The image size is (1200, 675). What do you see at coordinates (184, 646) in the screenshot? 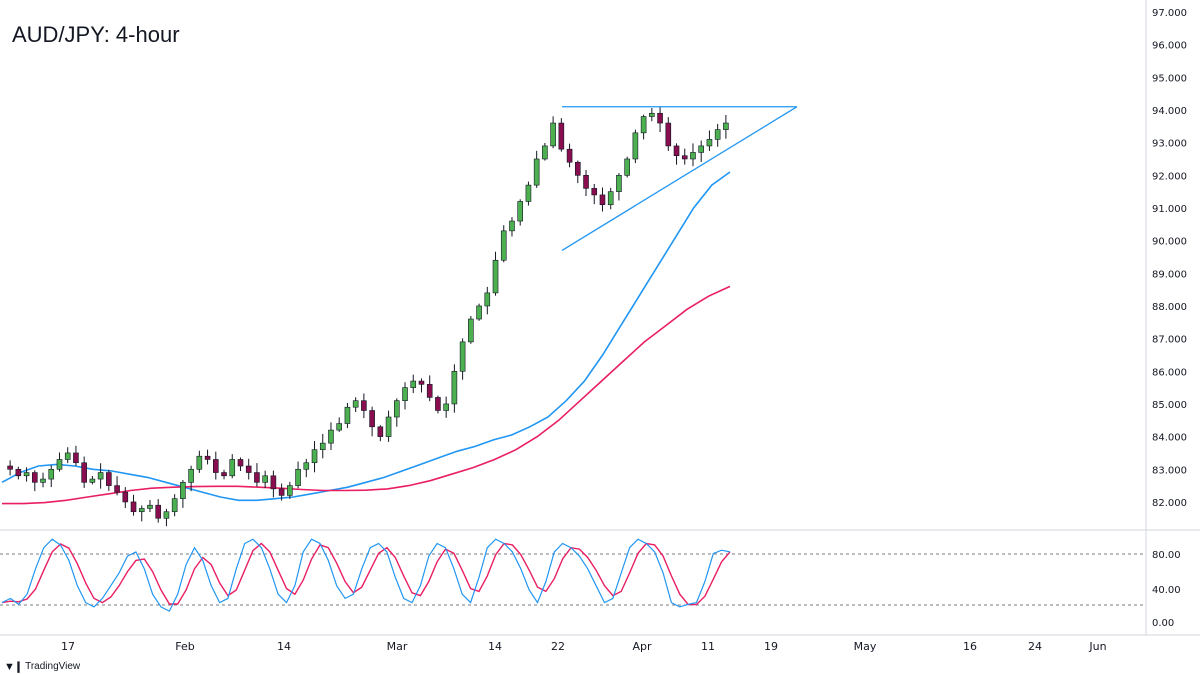
I see `time-tick-label: Feb` at bounding box center [184, 646].